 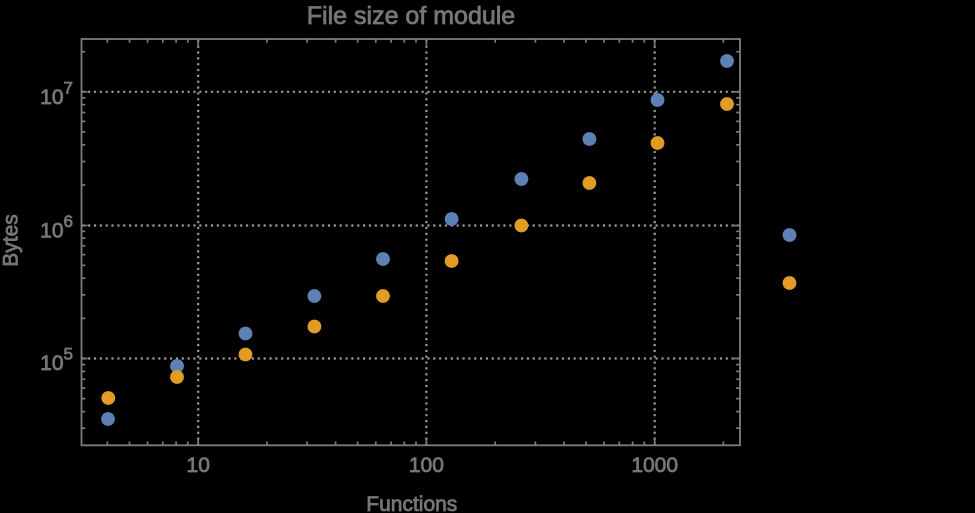 I want to click on svg-text: Functions, so click(x=411, y=503).